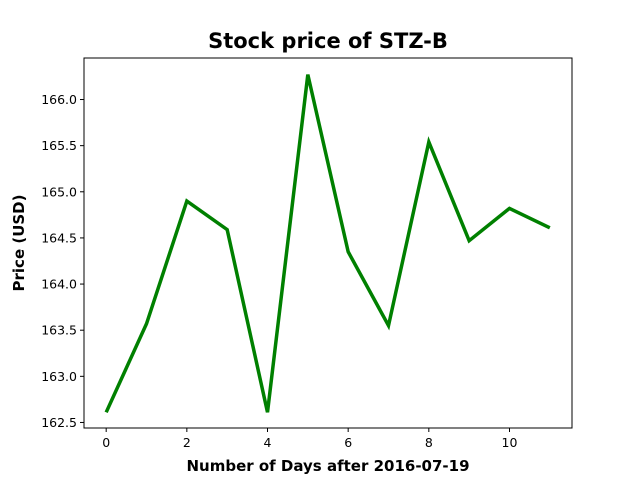 The width and height of the screenshot is (640, 480). I want to click on y-tick-label: 166.0, so click(59, 99).